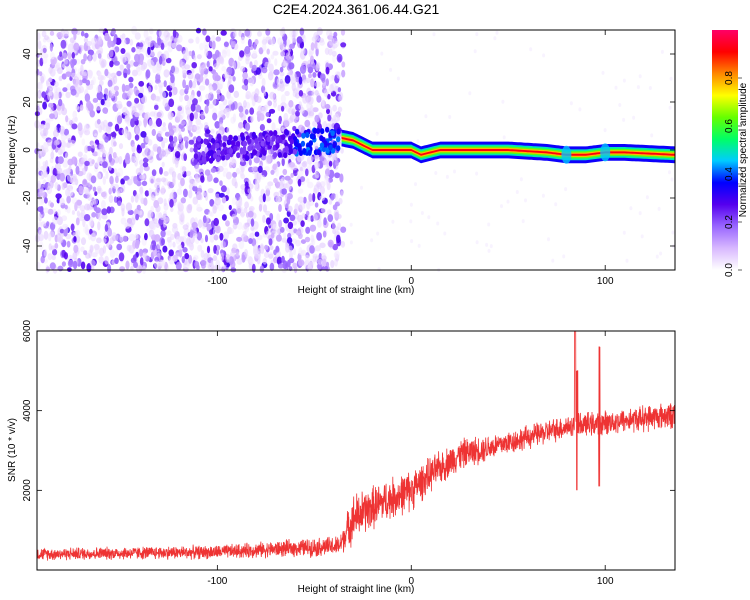 This screenshot has width=750, height=600. I want to click on spectrogram-x-label: Height of straight line (km), so click(356, 290).